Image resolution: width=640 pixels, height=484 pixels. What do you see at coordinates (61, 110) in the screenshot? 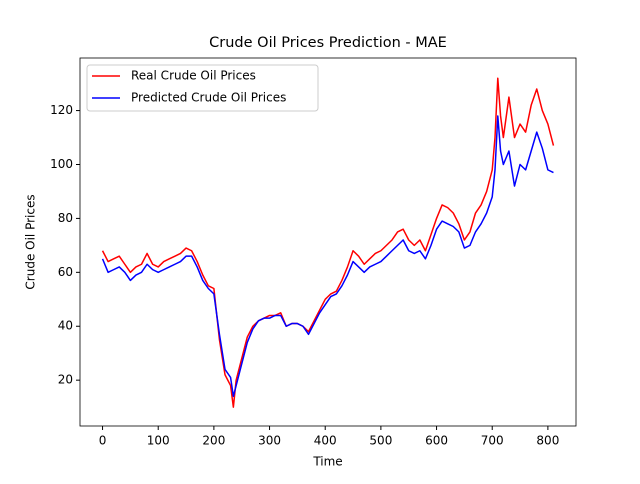
I see `y-tick-label: 120` at bounding box center [61, 110].